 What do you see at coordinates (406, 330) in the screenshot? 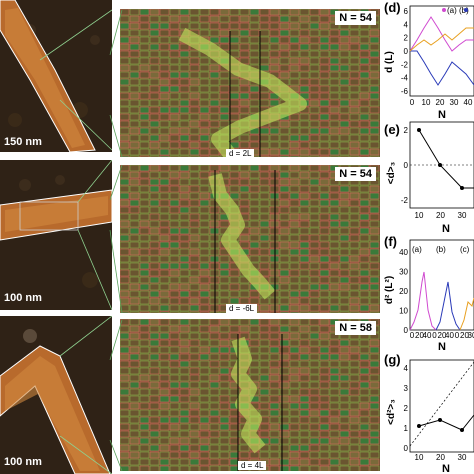
I see `y-tick-label: 0` at bounding box center [406, 330].